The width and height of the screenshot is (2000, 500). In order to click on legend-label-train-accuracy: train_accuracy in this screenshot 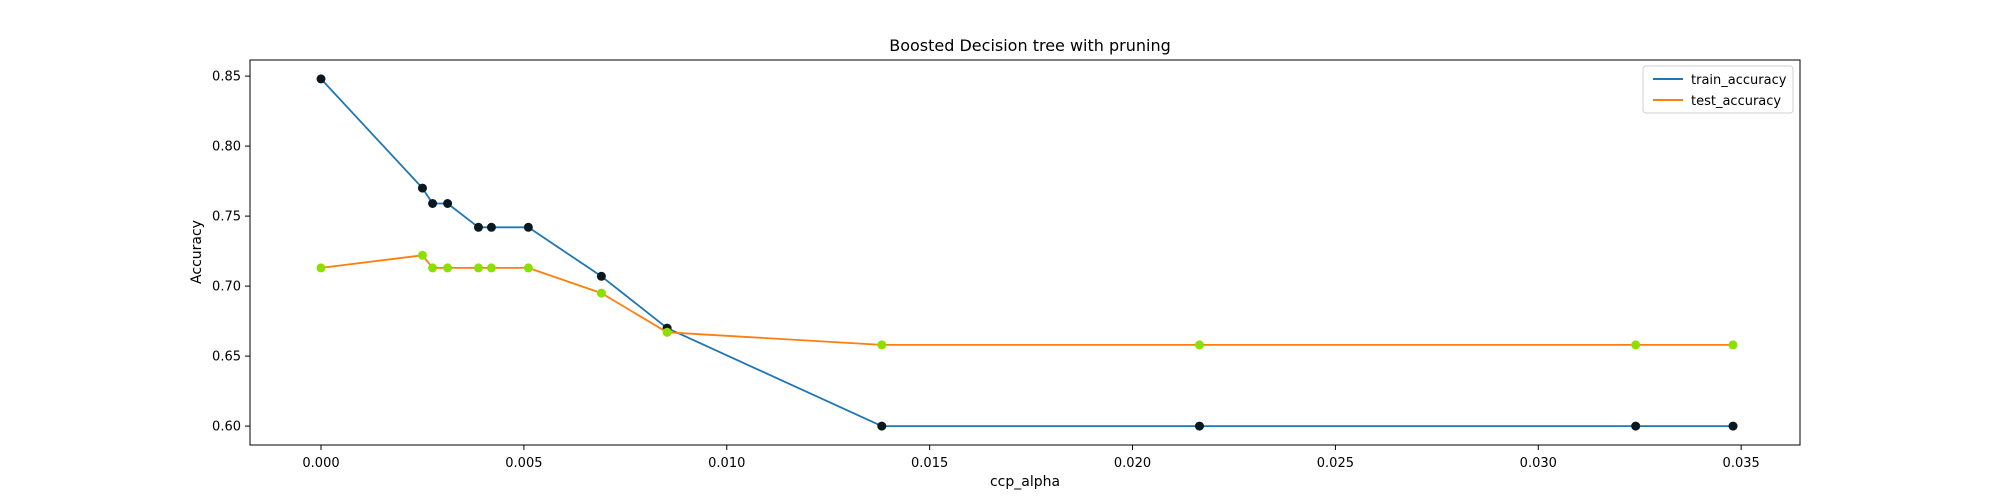, I will do `click(1739, 80)`.